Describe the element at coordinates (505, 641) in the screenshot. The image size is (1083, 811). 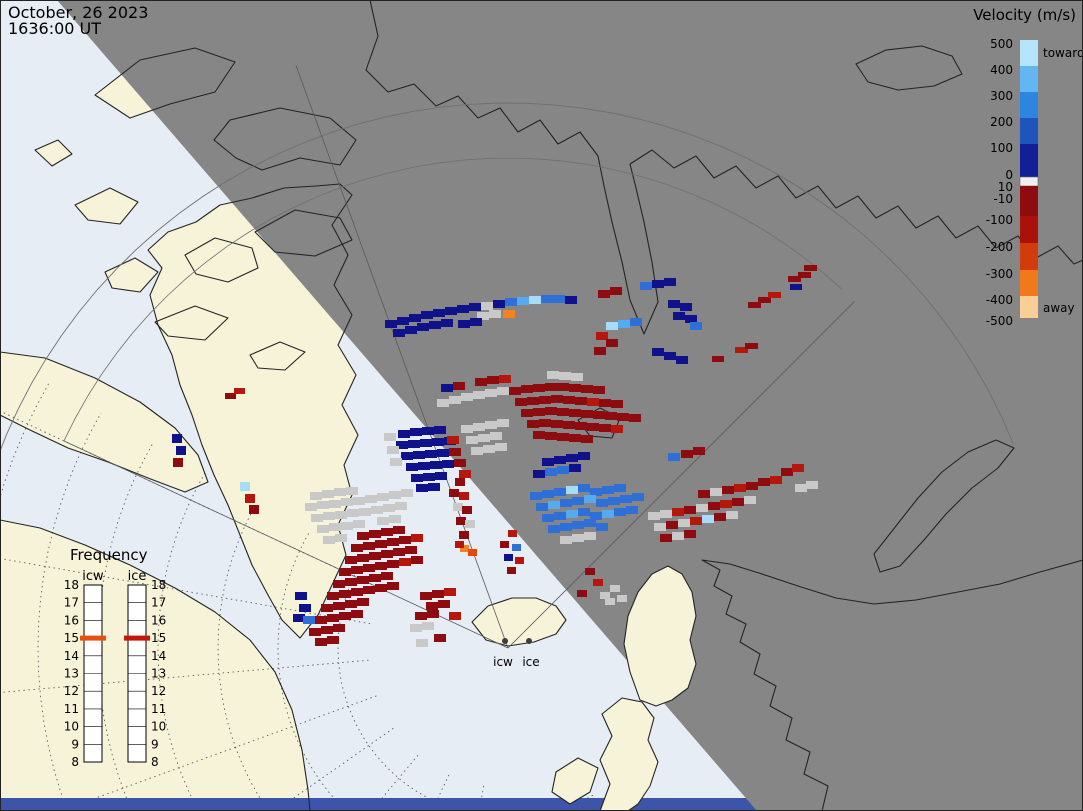
I see `radar-dot-icw` at that location.